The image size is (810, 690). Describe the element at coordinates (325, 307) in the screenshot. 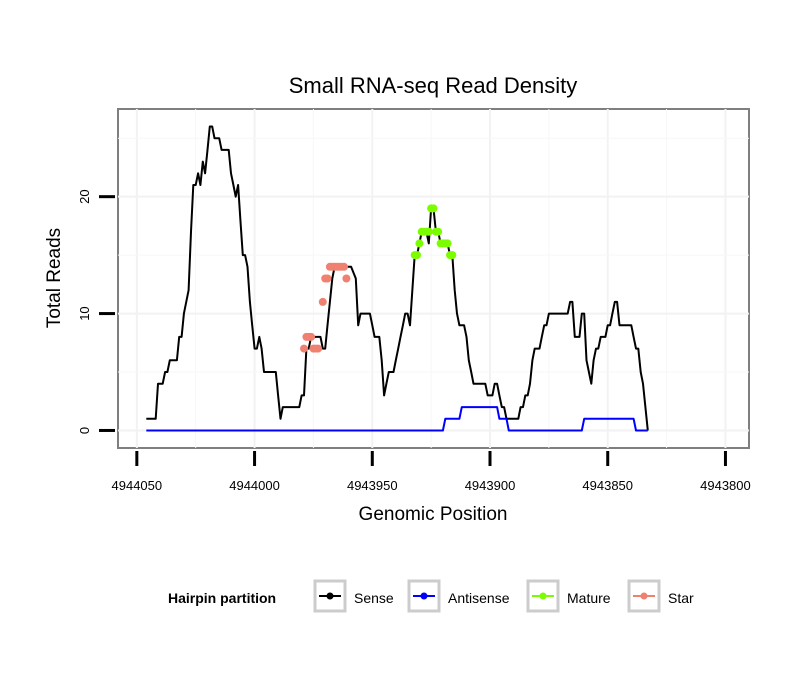

I see `series-points-star` at that location.